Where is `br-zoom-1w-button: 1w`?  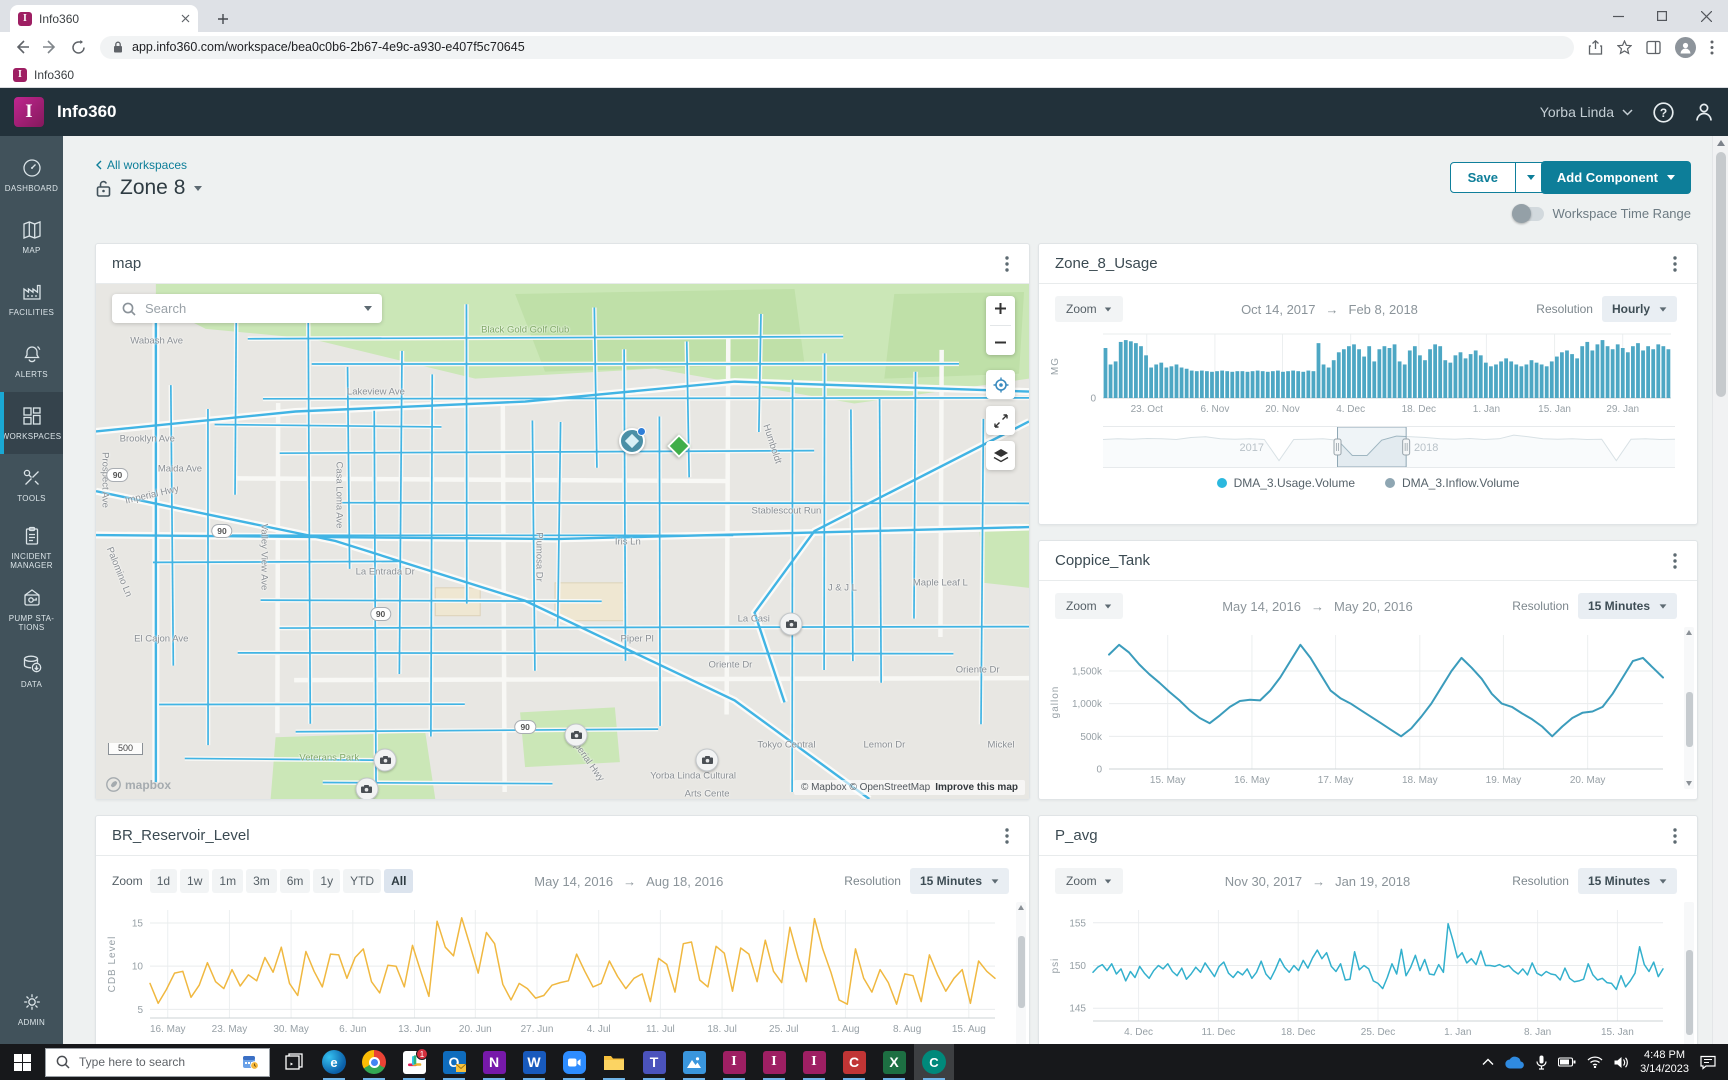
br-zoom-1w-button: 1w is located at coordinates (195, 881).